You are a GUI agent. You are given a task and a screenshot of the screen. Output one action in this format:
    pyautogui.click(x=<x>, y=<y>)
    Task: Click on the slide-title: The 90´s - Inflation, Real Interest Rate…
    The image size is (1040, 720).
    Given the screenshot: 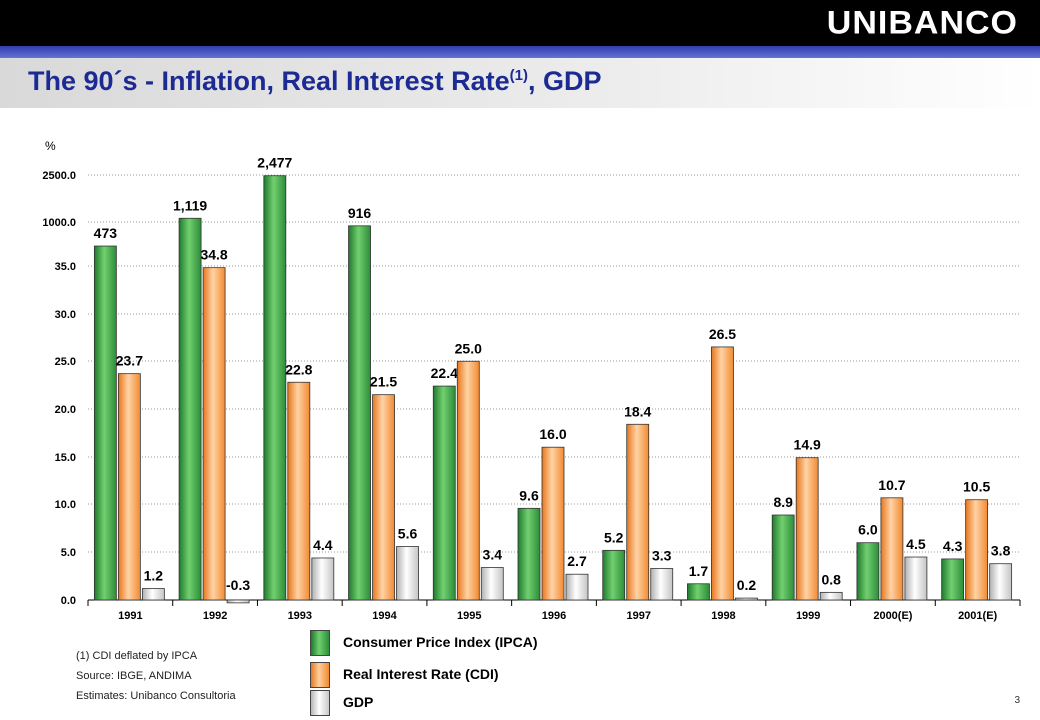 What is the action you would take?
    pyautogui.click(x=314, y=81)
    